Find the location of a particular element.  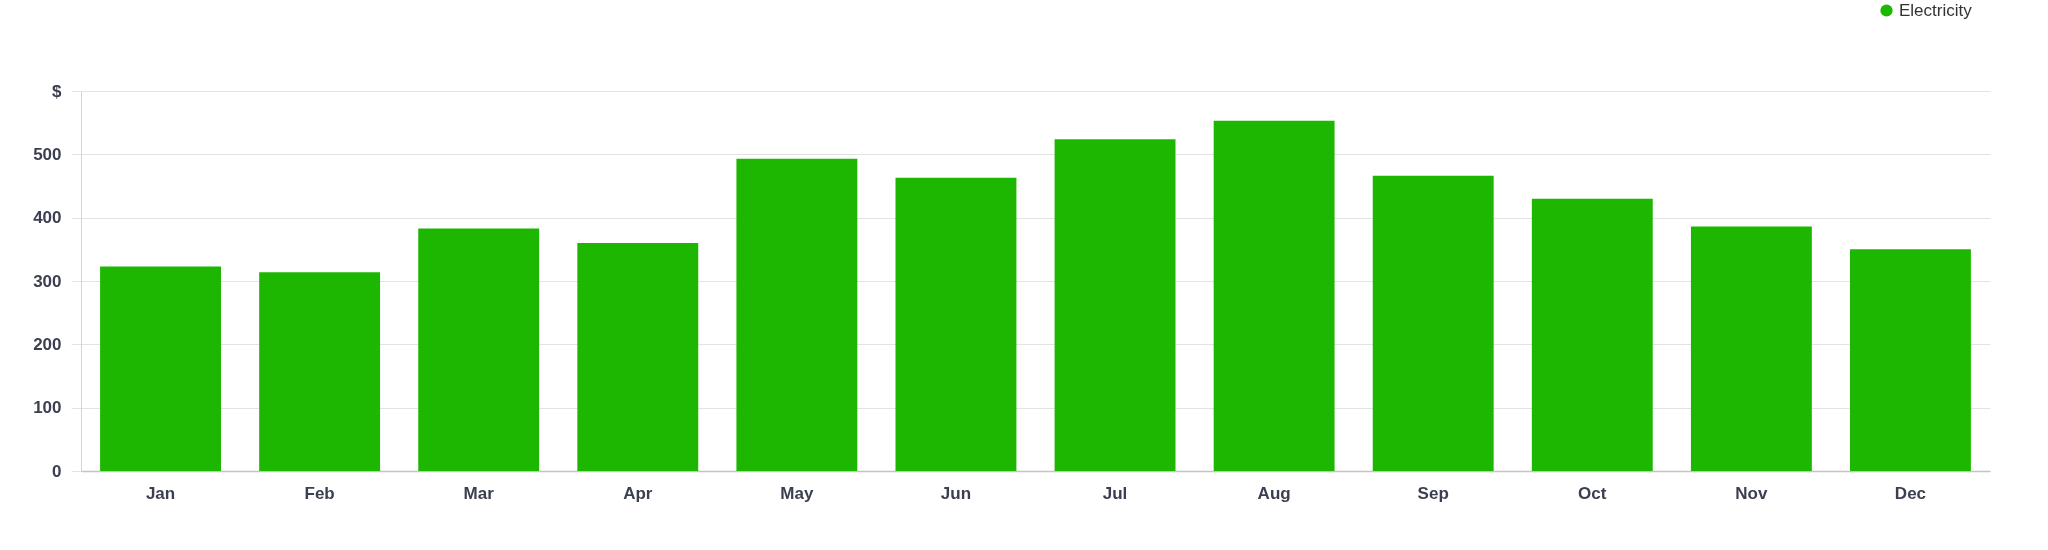

x-tick-label: Sep is located at coordinates (1433, 493).